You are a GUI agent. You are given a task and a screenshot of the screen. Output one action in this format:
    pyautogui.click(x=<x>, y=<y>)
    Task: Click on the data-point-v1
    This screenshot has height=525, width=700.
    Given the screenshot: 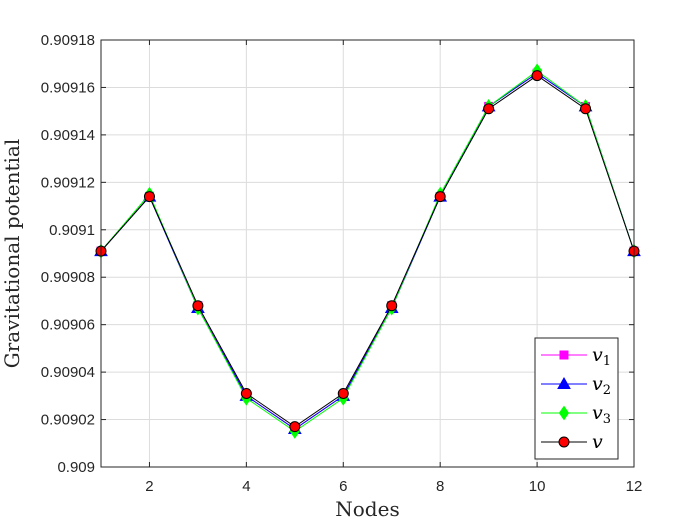 What is the action you would take?
    pyautogui.click(x=564, y=355)
    